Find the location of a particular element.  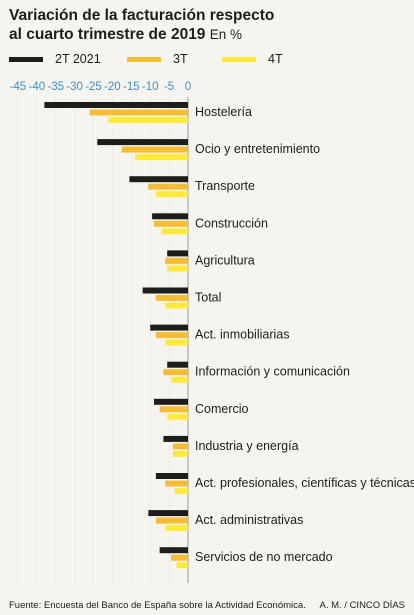

legend-label: 2T 2021 is located at coordinates (78, 59).